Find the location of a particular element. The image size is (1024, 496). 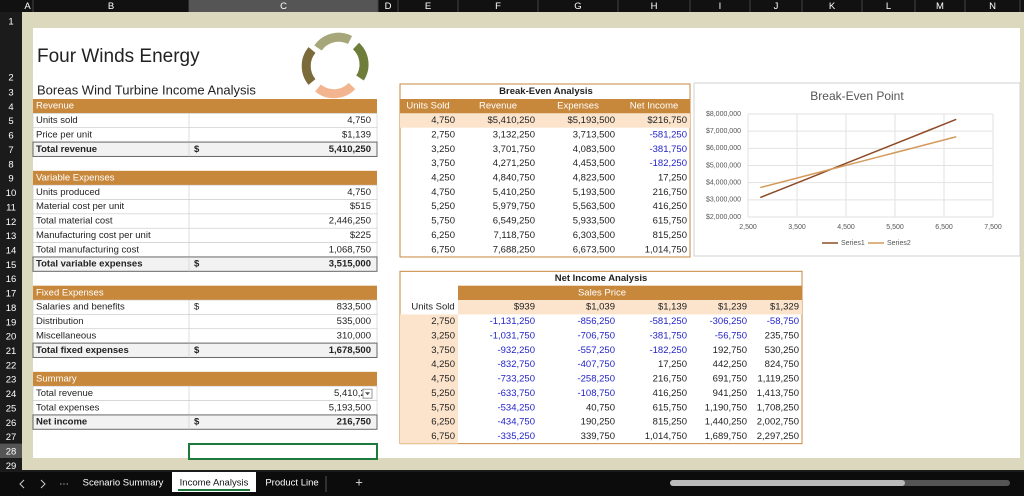

column-header: H is located at coordinates (654, 6).